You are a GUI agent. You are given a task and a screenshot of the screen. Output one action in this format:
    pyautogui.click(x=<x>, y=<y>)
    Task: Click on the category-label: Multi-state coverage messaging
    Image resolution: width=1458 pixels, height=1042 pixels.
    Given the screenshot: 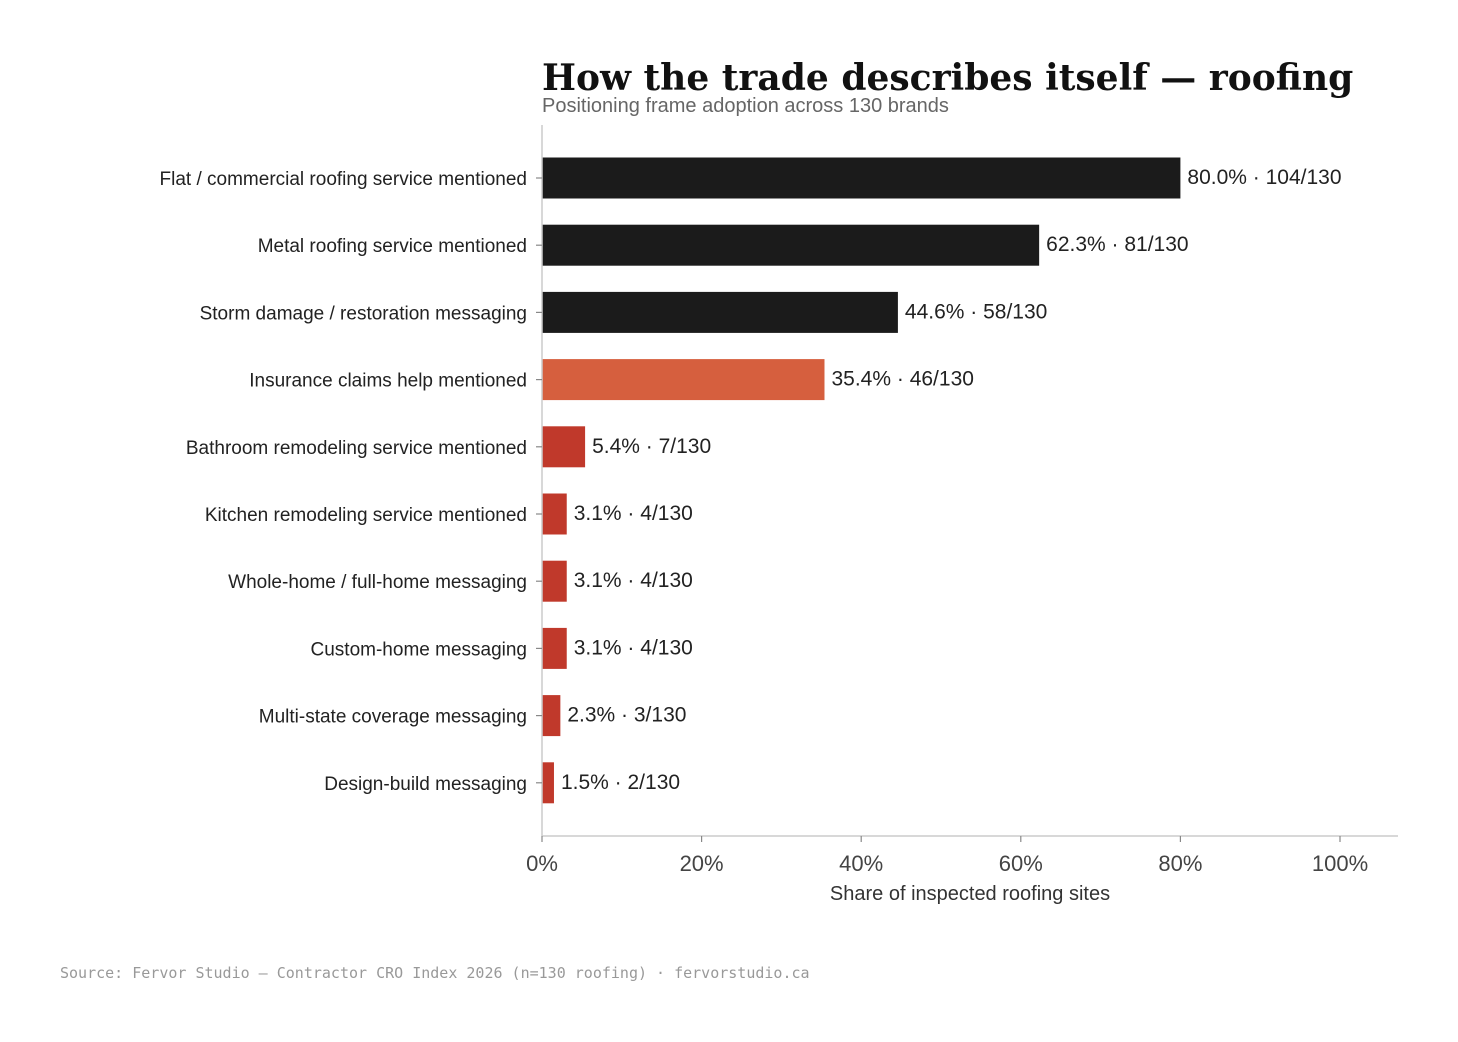 What is the action you would take?
    pyautogui.click(x=393, y=717)
    